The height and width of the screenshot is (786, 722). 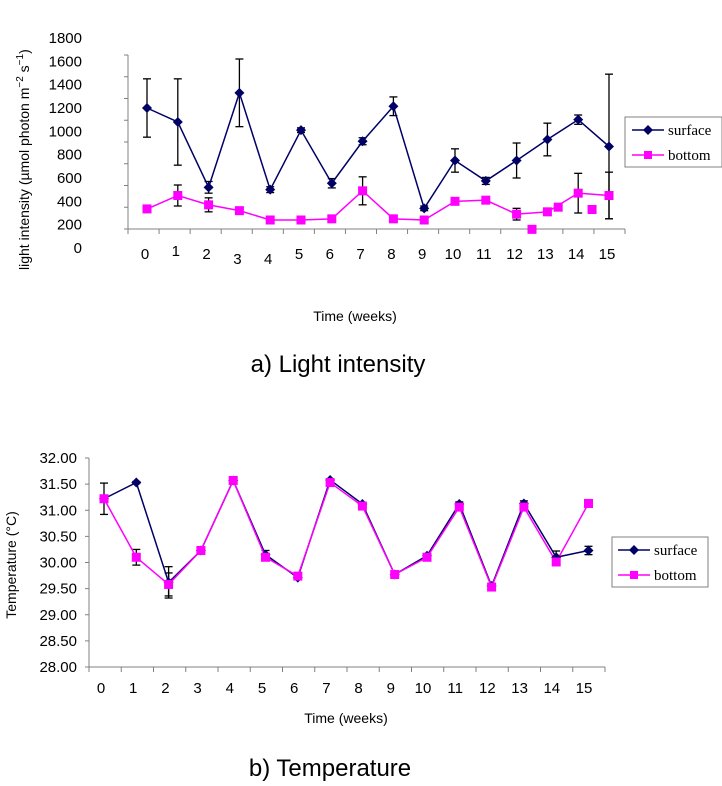 I want to click on x-tick-label: 12, so click(x=514, y=254).